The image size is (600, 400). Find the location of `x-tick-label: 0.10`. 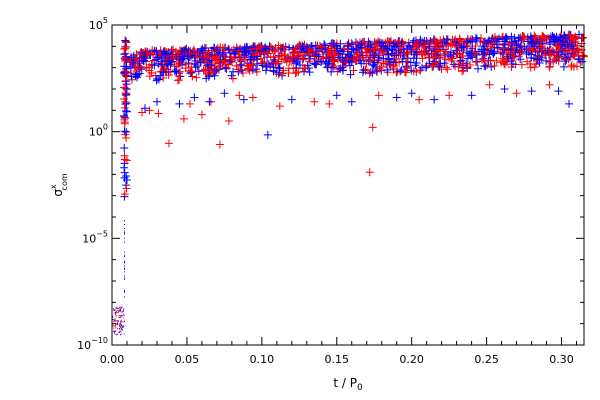

x-tick-label: 0.10 is located at coordinates (262, 359).